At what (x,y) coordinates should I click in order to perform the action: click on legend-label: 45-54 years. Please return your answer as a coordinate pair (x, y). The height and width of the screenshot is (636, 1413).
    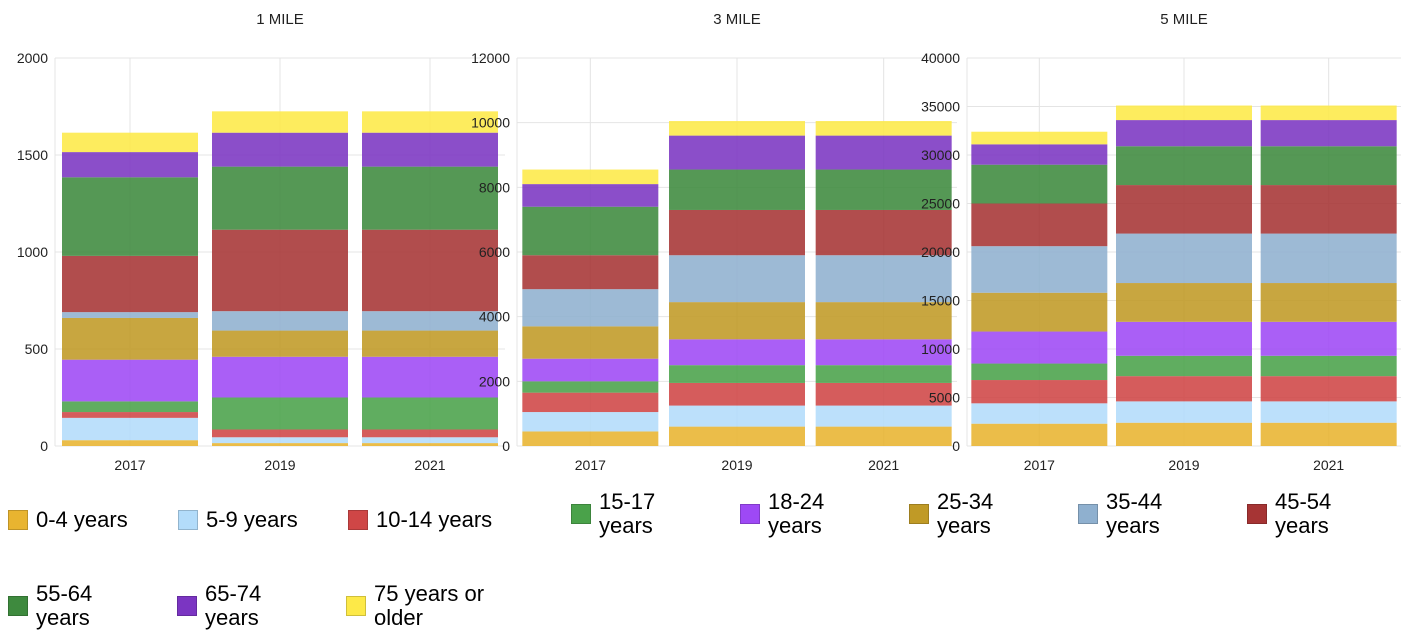
    Looking at the image, I should click on (1303, 513).